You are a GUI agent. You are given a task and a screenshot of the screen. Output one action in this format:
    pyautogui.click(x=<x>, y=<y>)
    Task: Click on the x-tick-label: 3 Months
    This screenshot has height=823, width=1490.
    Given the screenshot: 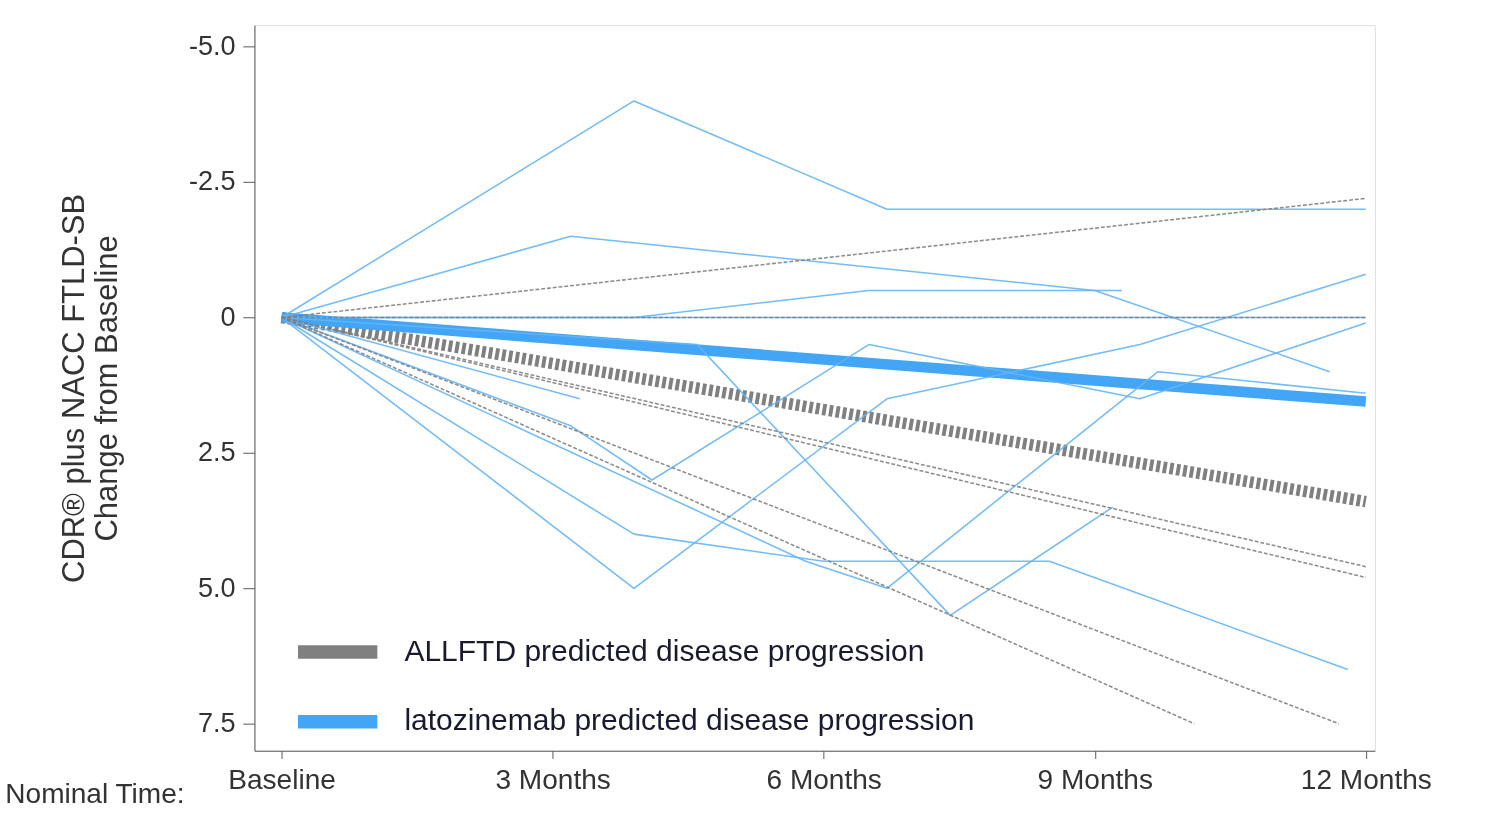 What is the action you would take?
    pyautogui.click(x=553, y=779)
    